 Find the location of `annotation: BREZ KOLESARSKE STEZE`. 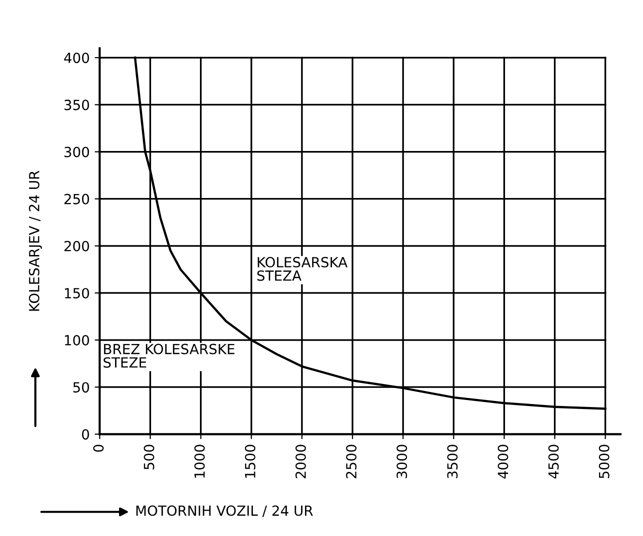

annotation: BREZ KOLESARSKE STEZE is located at coordinates (169, 356).